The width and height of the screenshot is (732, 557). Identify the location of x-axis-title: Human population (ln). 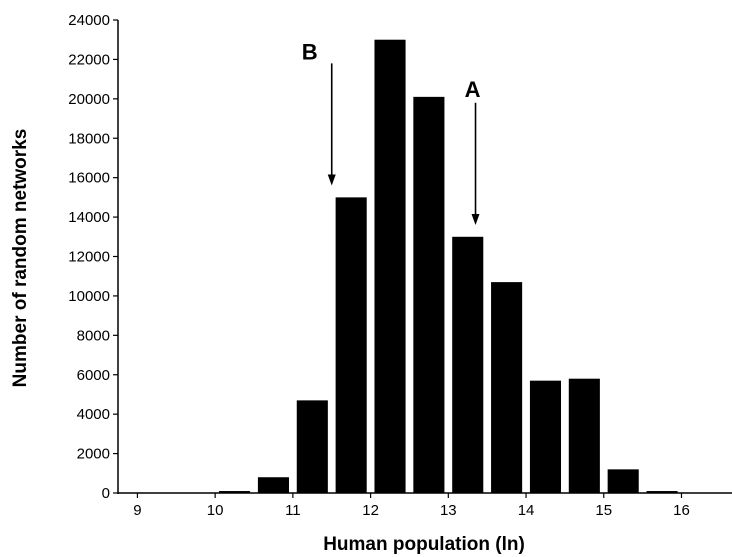
(424, 544).